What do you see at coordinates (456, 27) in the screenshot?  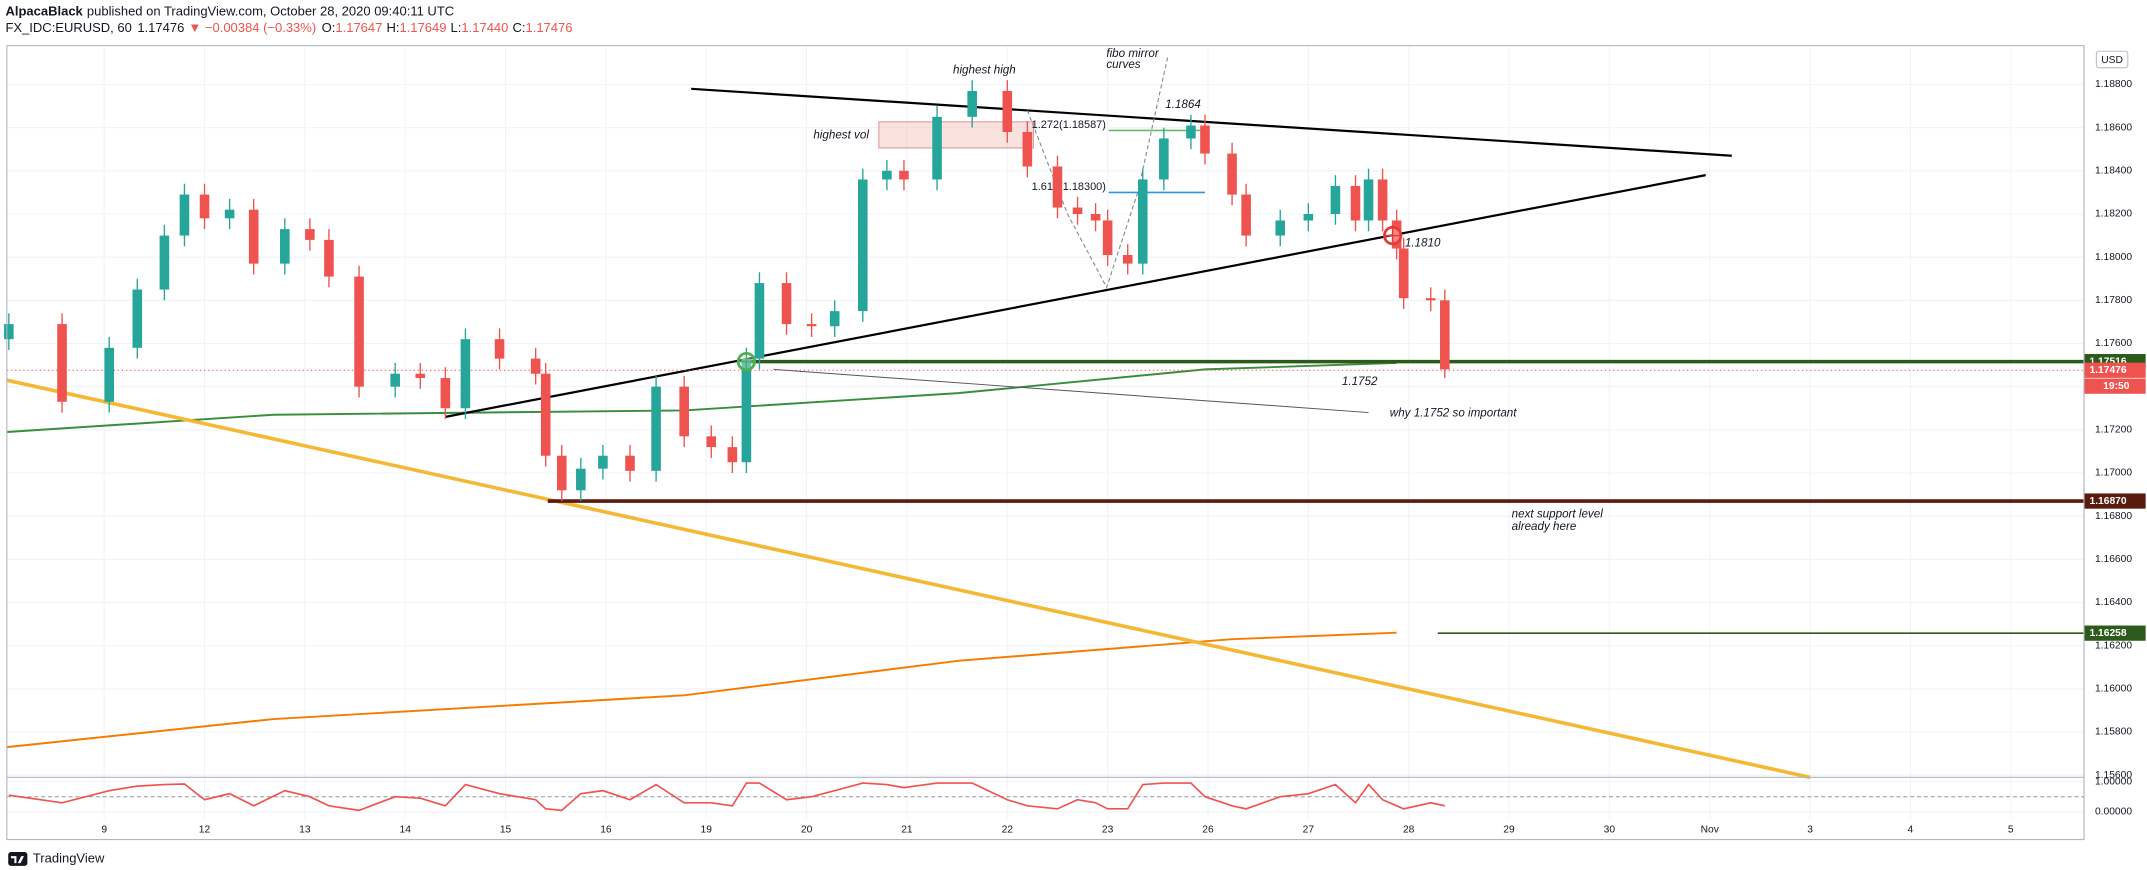 I see `ohlc-label: L:` at bounding box center [456, 27].